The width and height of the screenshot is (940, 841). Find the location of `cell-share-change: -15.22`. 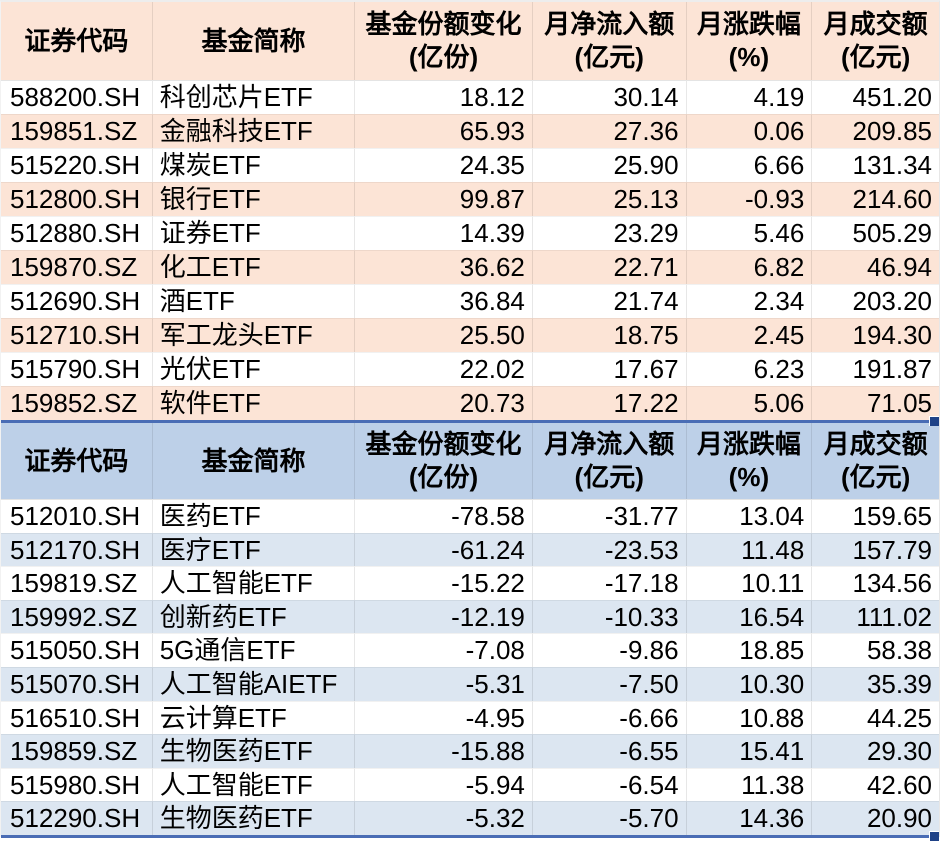

cell-share-change: -15.22 is located at coordinates (444, 583).